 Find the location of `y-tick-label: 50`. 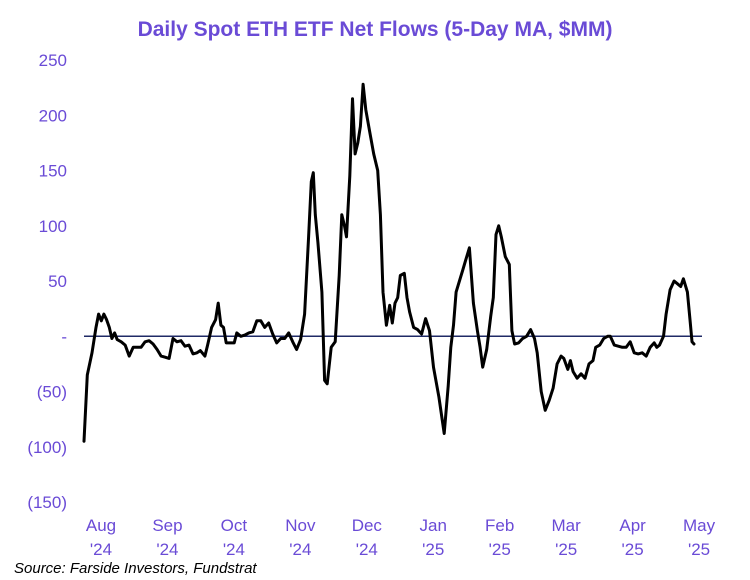

y-tick-label: 50 is located at coordinates (57, 281).